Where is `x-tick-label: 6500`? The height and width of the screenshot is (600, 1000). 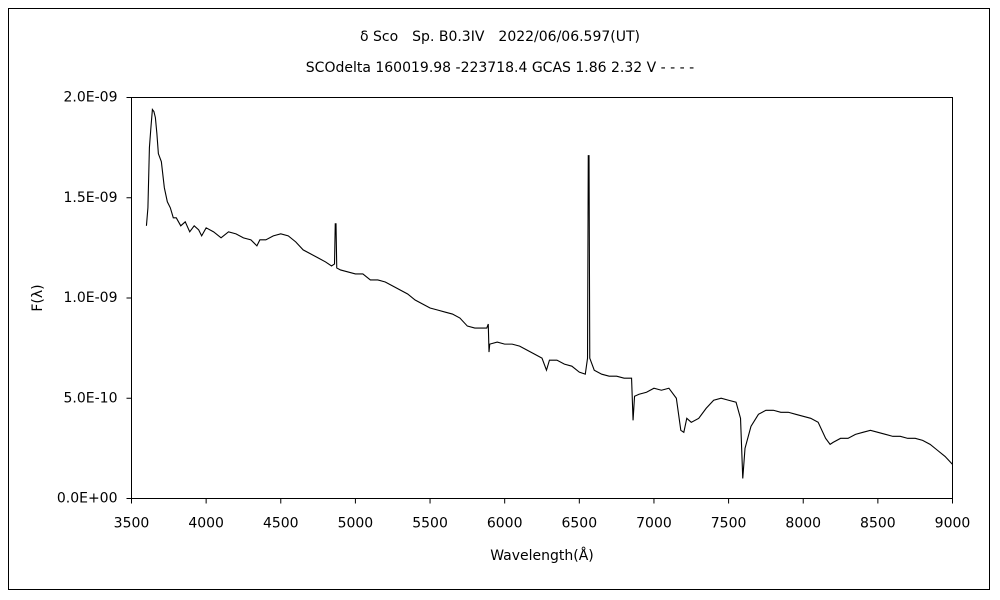
x-tick-label: 6500 is located at coordinates (579, 524).